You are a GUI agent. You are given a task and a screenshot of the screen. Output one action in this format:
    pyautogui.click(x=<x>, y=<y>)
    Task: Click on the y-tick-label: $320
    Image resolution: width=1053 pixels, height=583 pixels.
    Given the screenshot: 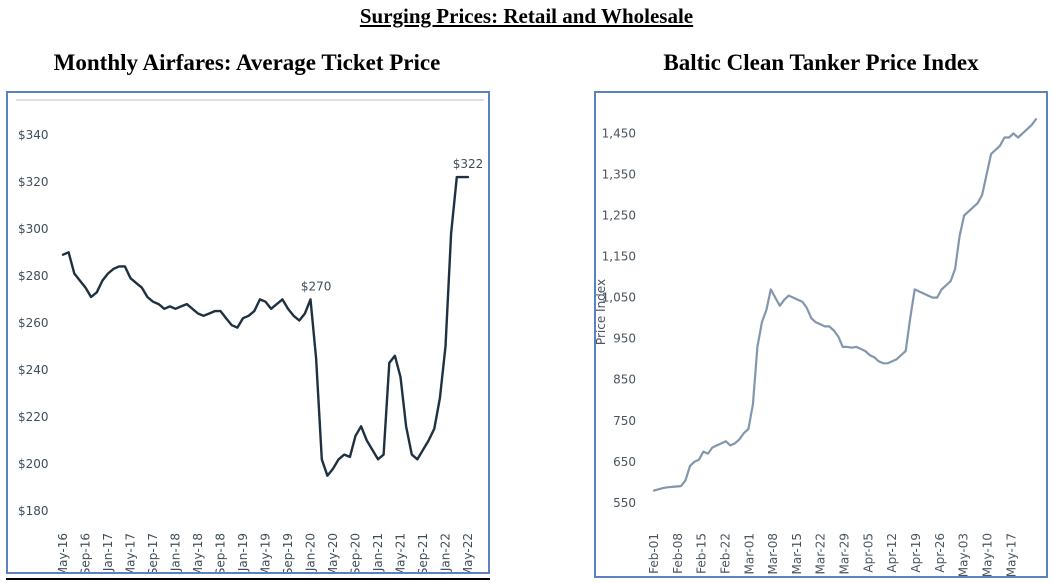 What is the action you would take?
    pyautogui.click(x=33, y=182)
    